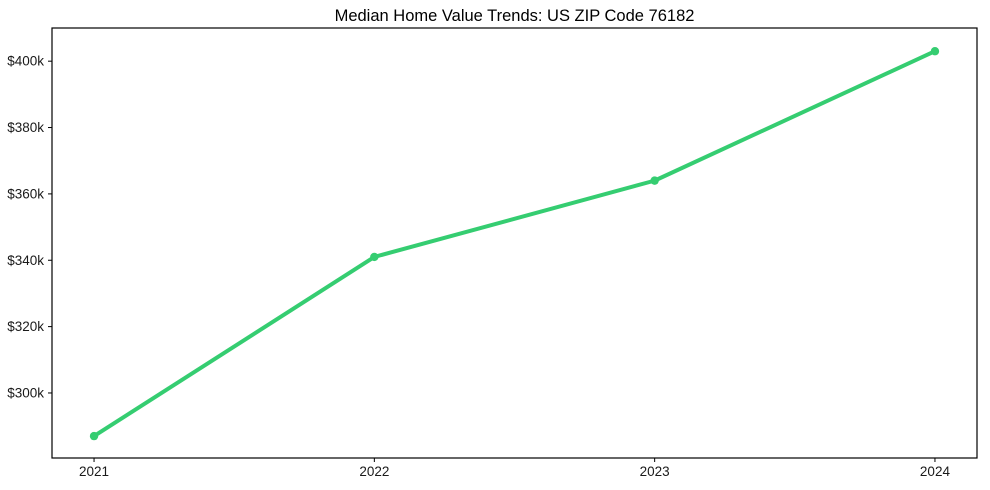 The height and width of the screenshot is (490, 990). Describe the element at coordinates (655, 471) in the screenshot. I see `x-axis-tick-label: 2023` at that location.